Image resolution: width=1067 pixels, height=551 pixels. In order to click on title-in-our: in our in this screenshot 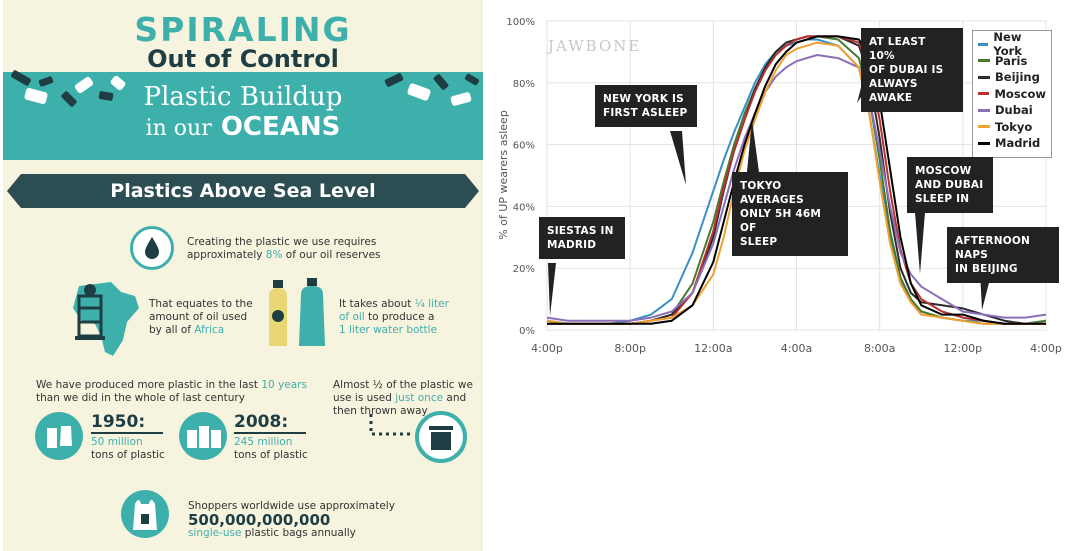, I will do `click(178, 128)`.